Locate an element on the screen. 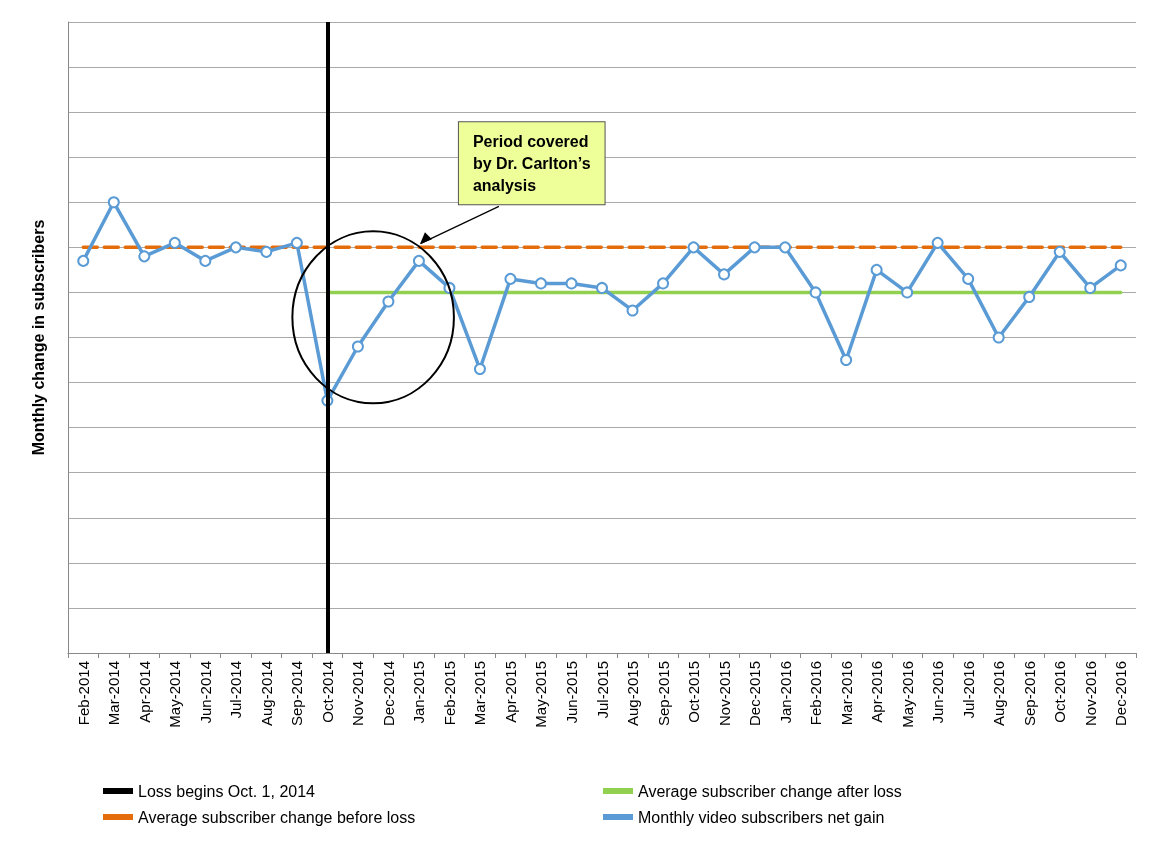  x-tick-label: Jul-2014 is located at coordinates (236, 690).